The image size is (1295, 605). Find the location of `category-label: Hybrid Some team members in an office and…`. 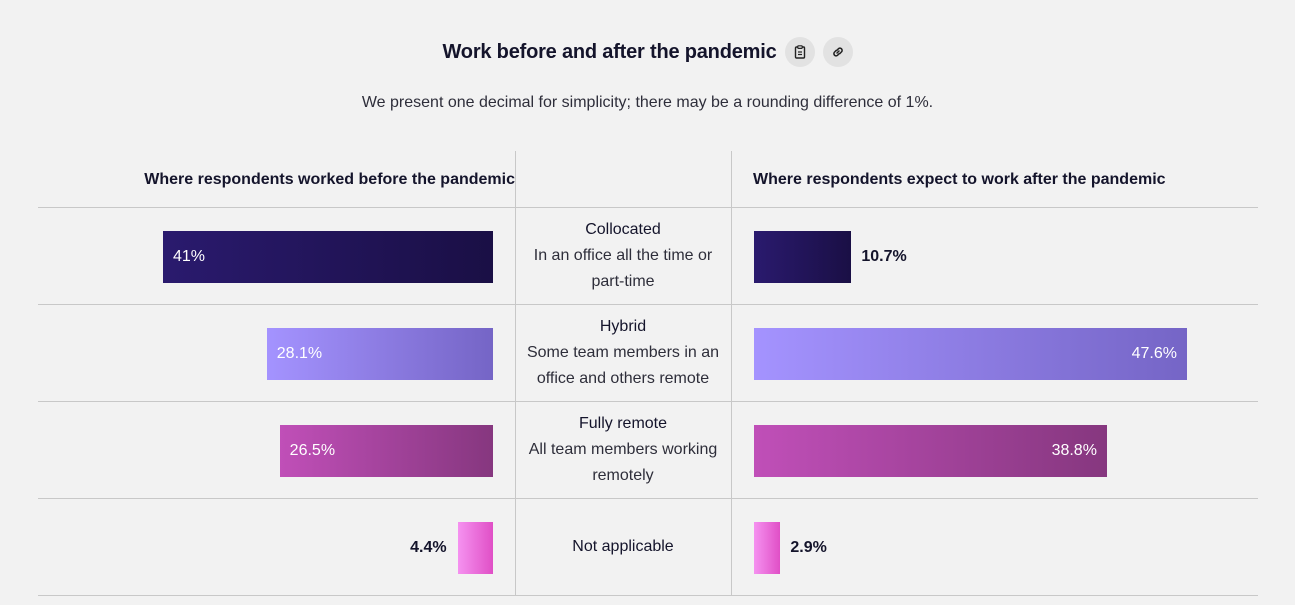

category-label: Hybrid Some team members in an office and… is located at coordinates (623, 353).